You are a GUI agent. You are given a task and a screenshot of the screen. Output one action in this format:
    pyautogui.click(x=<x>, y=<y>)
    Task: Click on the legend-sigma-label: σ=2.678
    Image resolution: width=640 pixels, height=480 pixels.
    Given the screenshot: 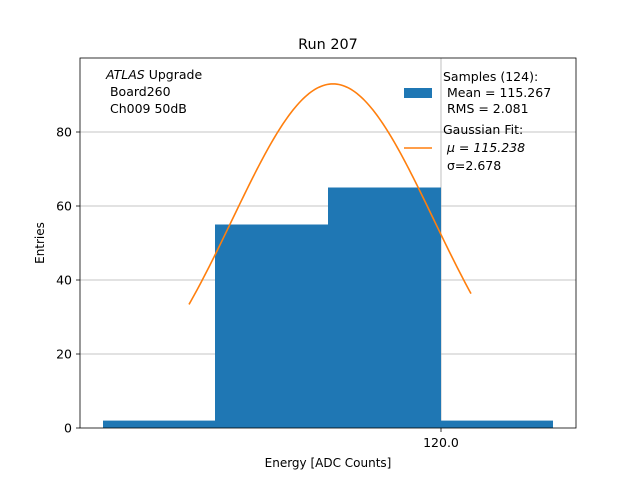 What is the action you would take?
    pyautogui.click(x=474, y=165)
    